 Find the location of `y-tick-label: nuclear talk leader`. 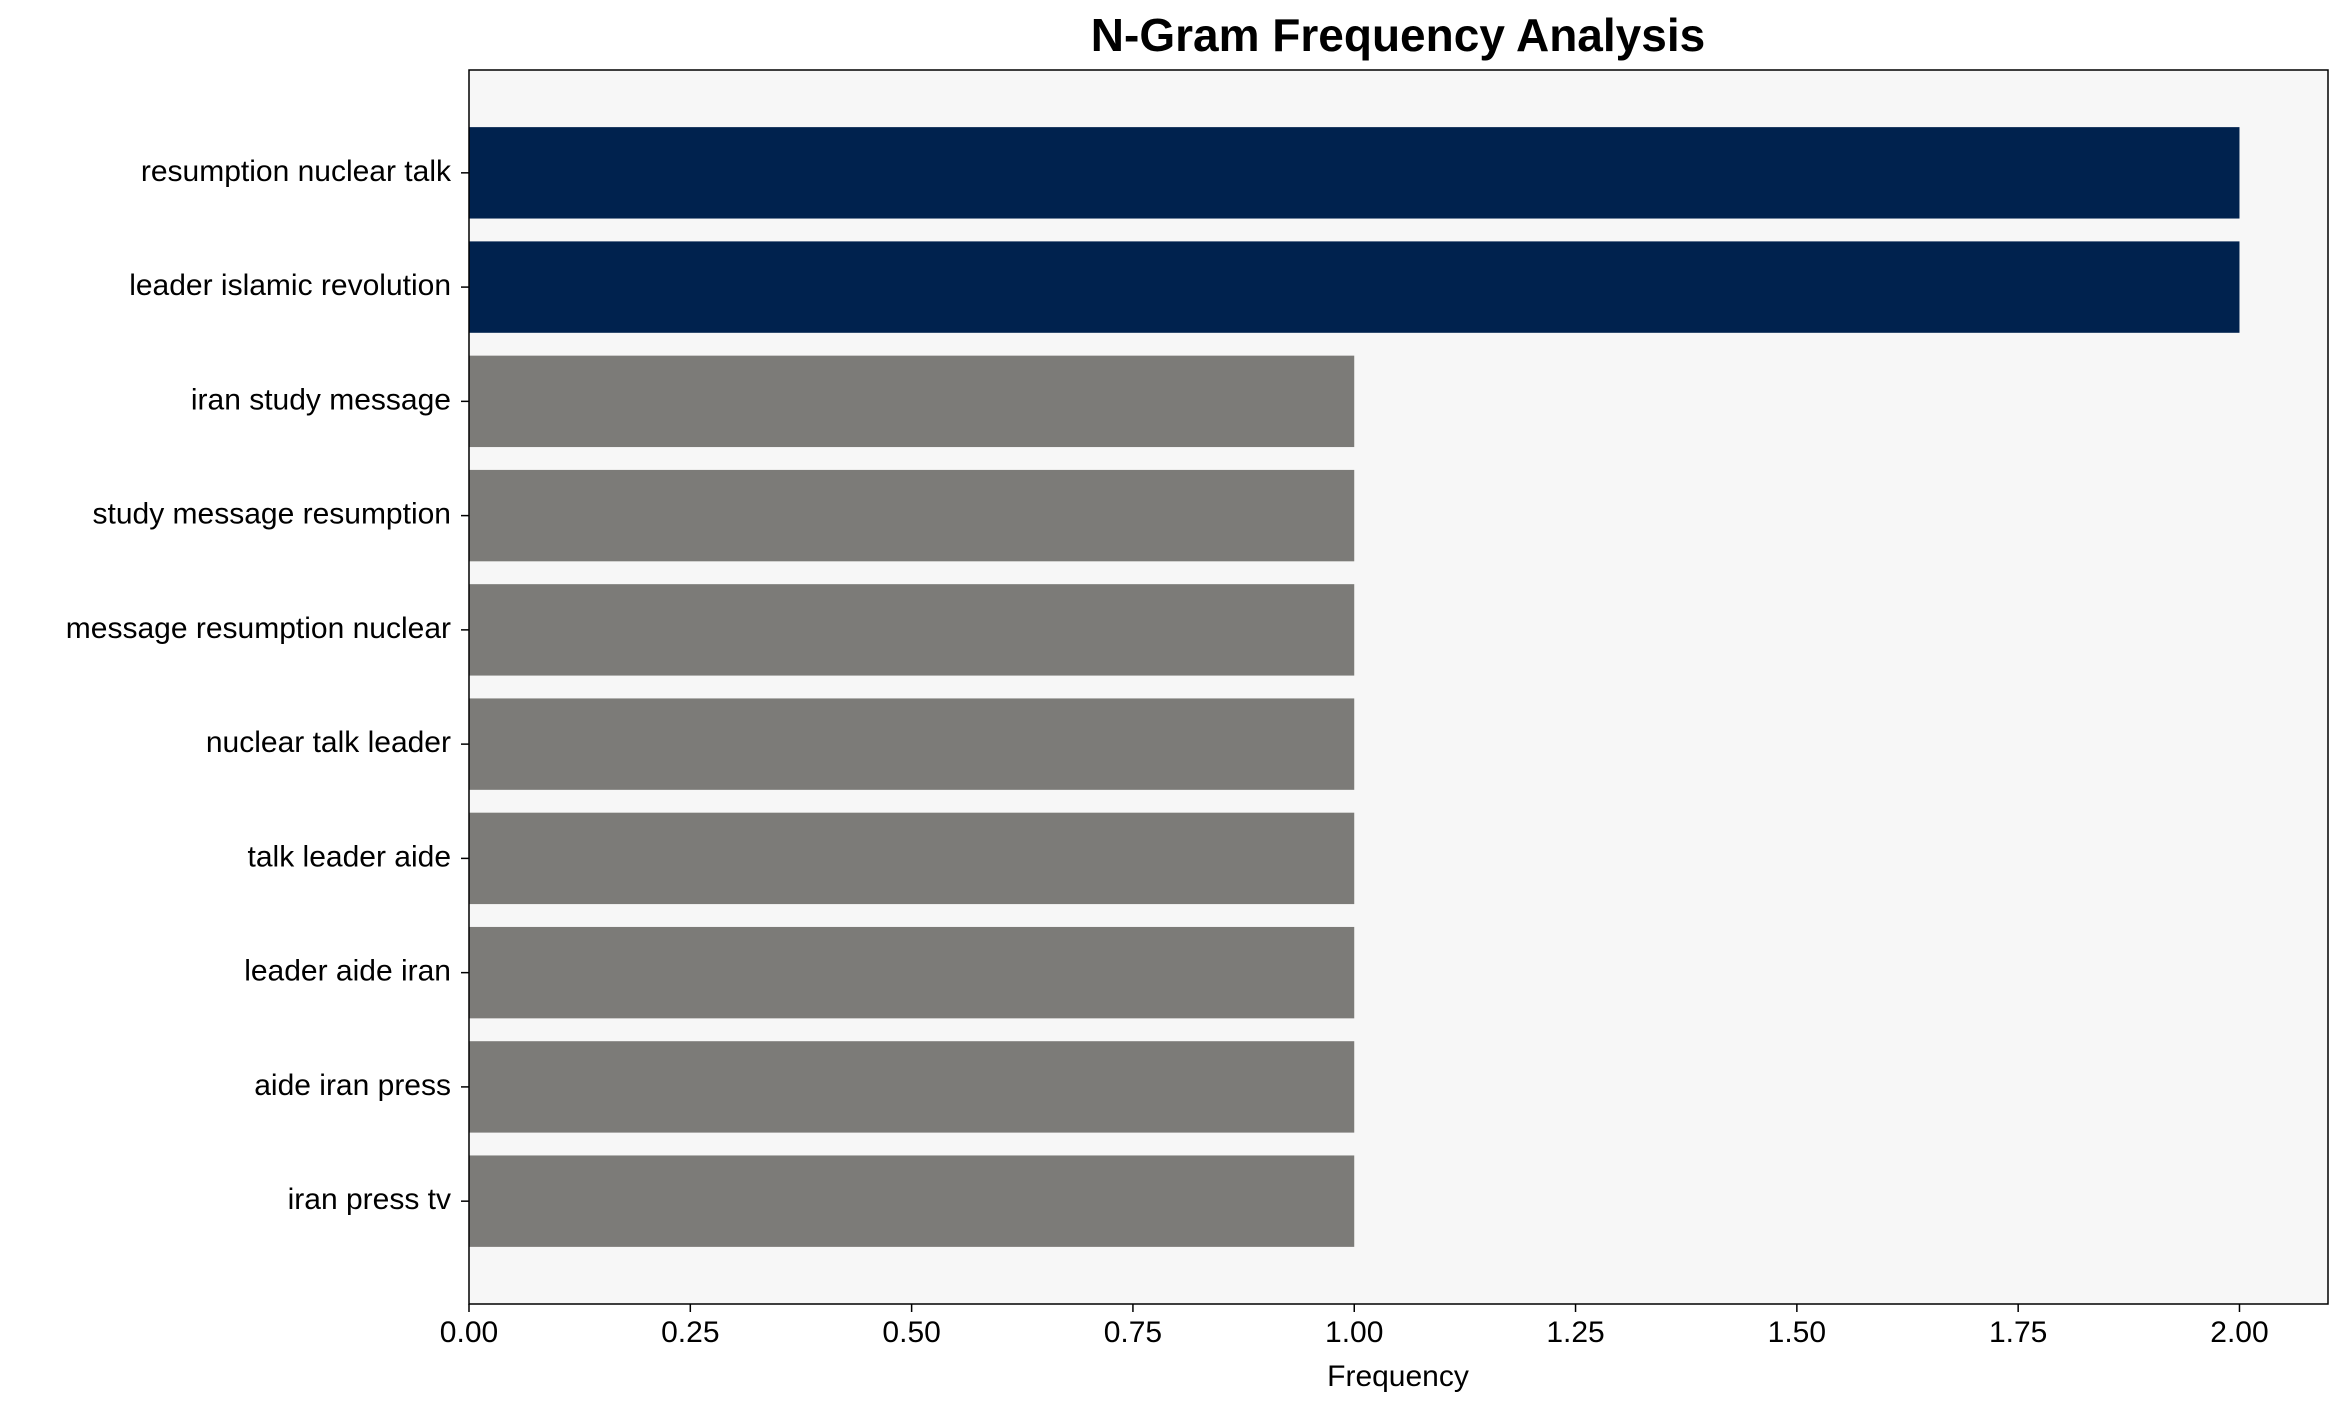

y-tick-label: nuclear talk leader is located at coordinates (328, 742).